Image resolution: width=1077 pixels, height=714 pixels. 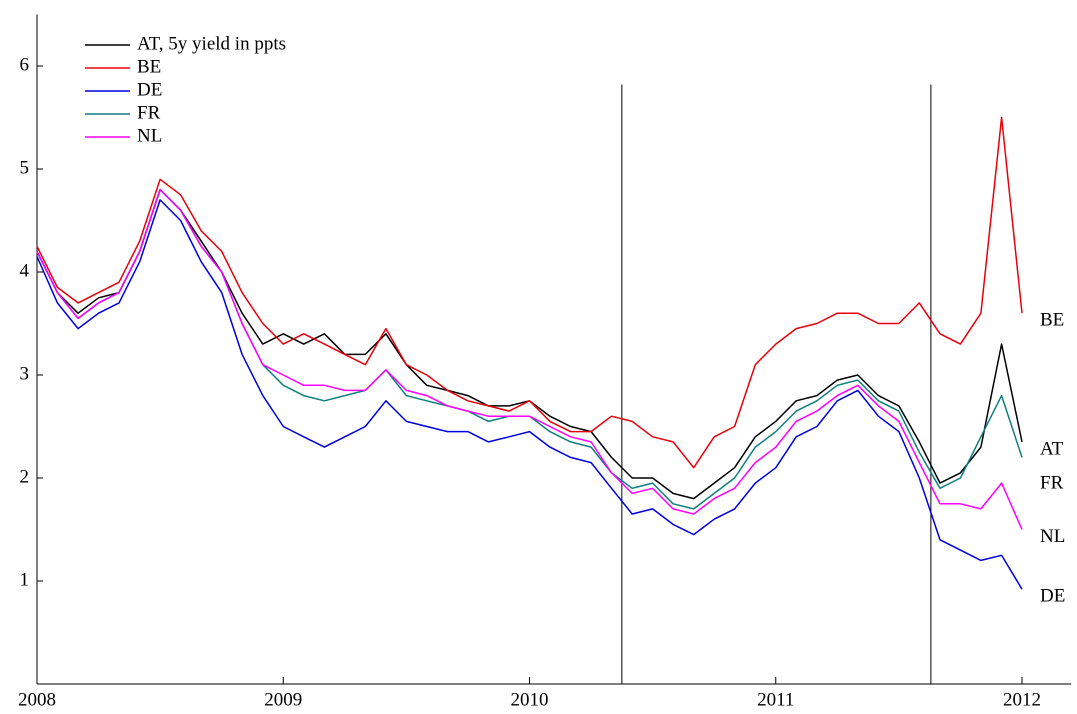 I want to click on y-tick-label: 6, so click(x=25, y=64).